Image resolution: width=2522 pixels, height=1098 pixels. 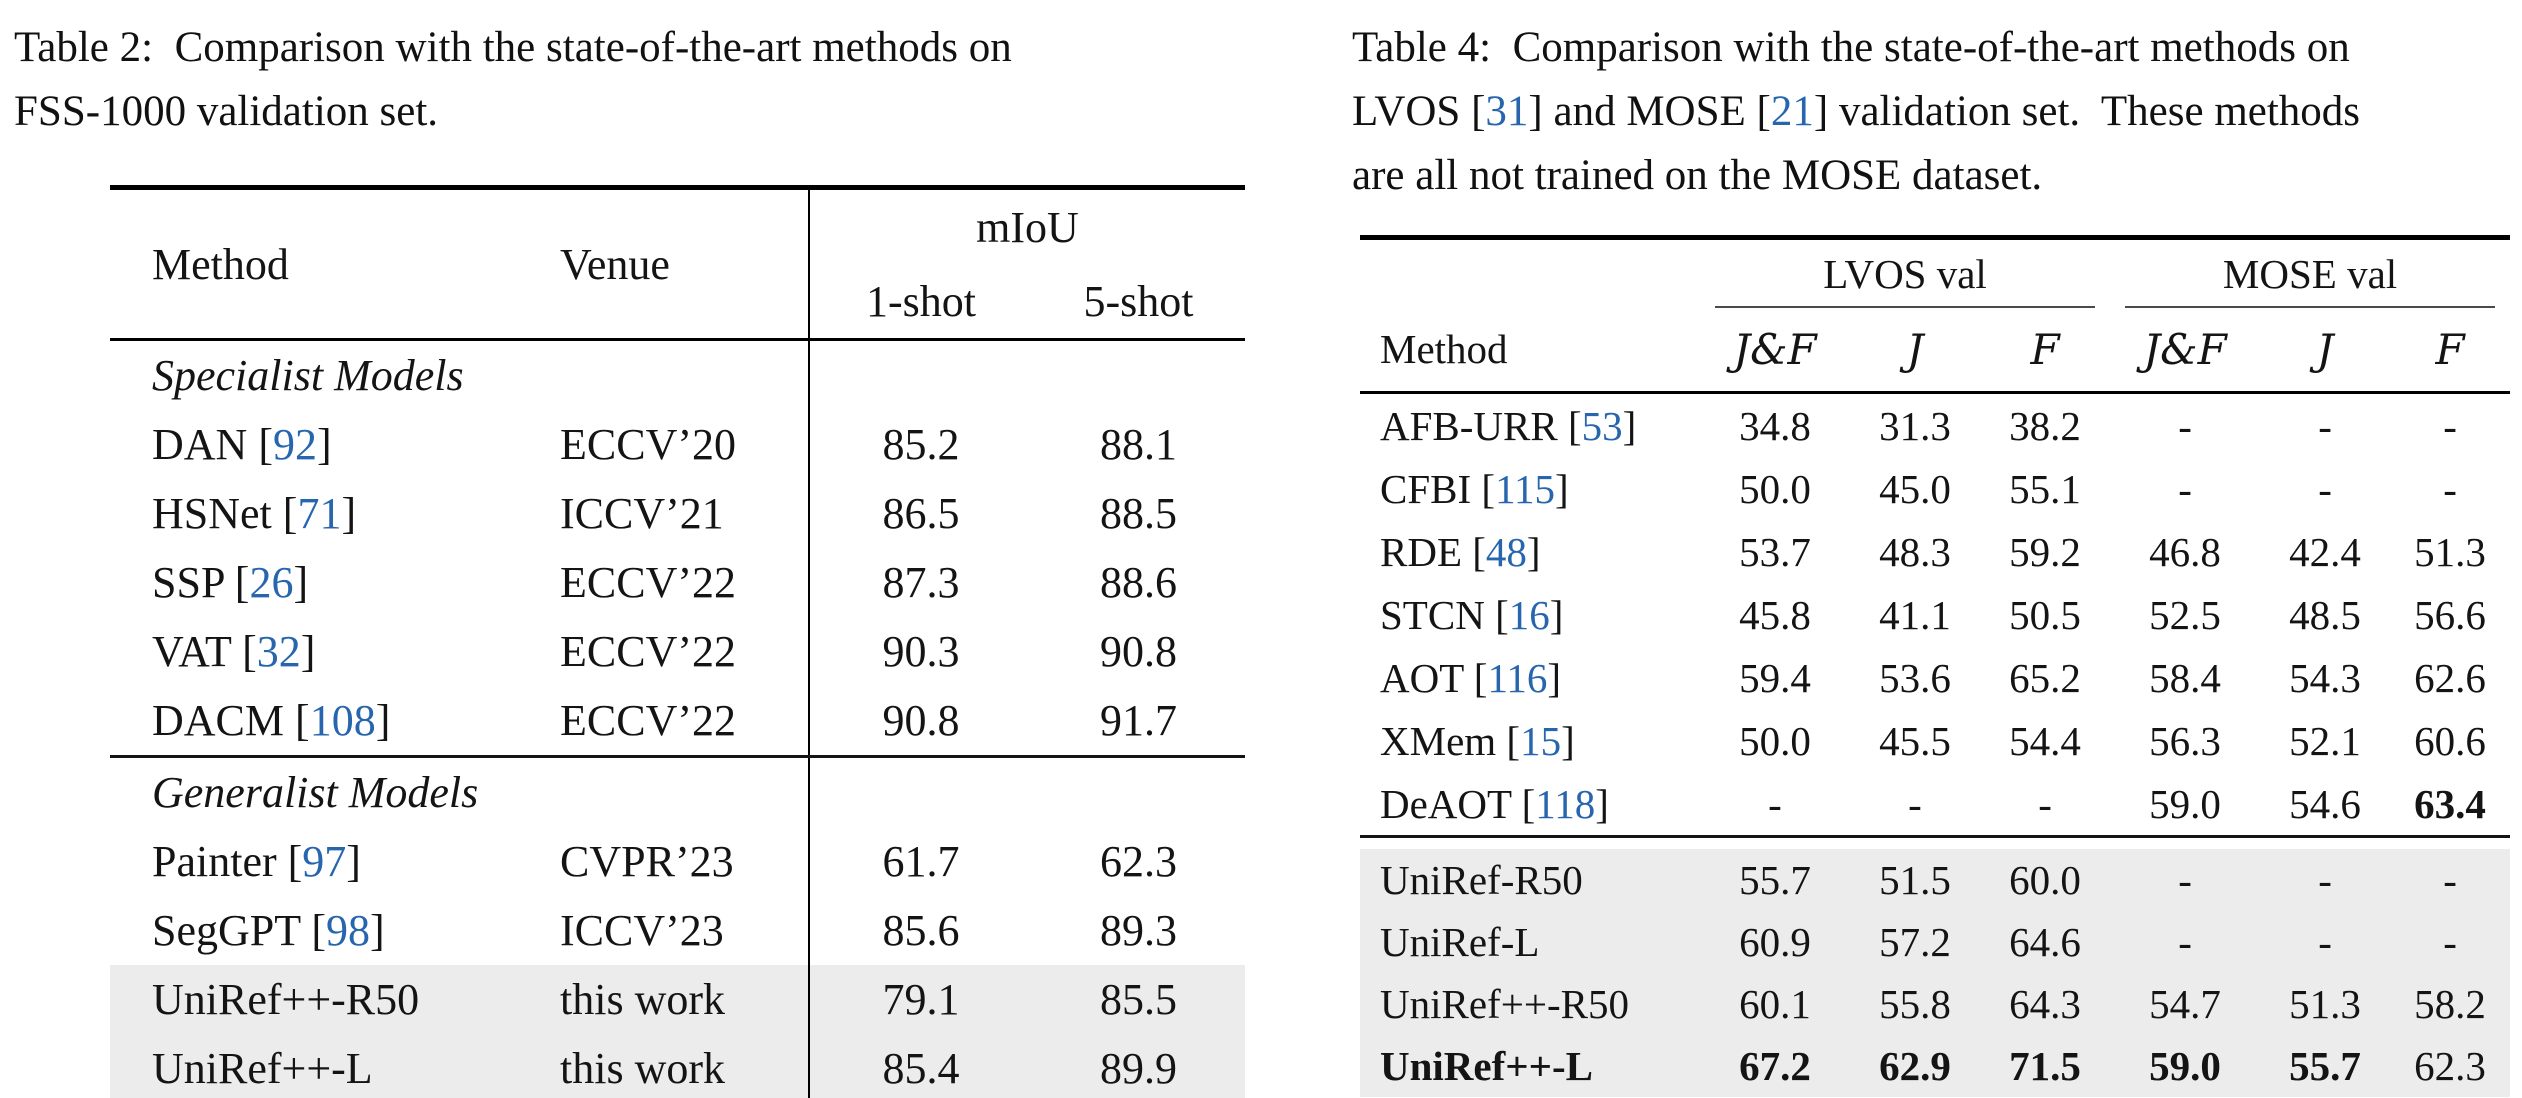 What do you see at coordinates (1697, 175) in the screenshot?
I see `caption-text: are all not trained on the MOSE dataset.` at bounding box center [1697, 175].